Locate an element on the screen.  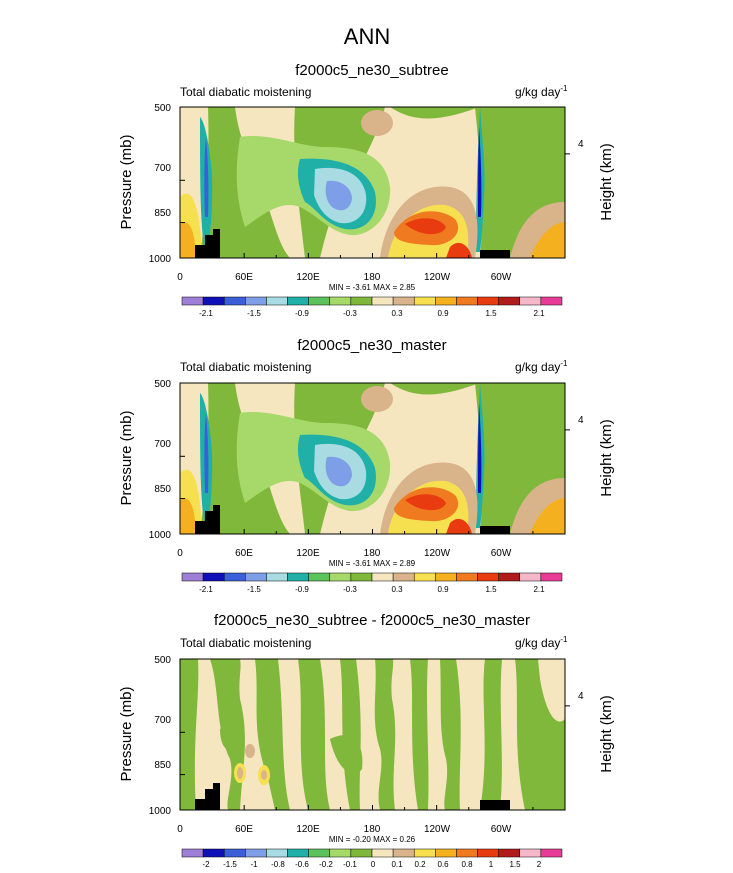
min-max-stats: MIN = -3.61 MAX = 2.89 is located at coordinates (372, 563).